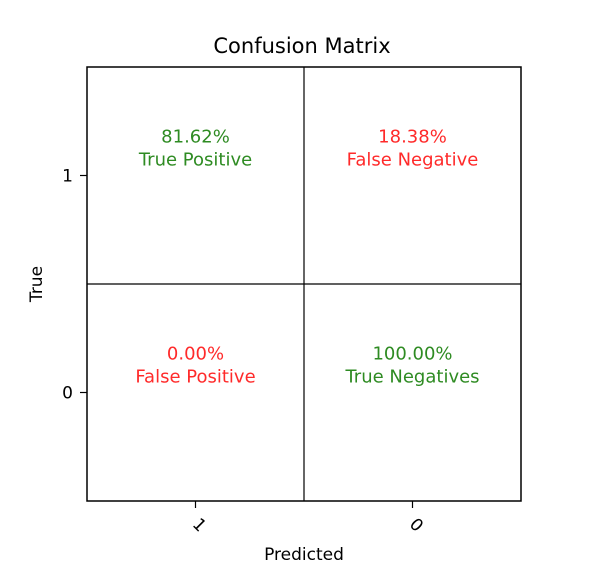 This screenshot has width=610, height=584. Describe the element at coordinates (195, 160) in the screenshot. I see `cell-label: True Positive` at that location.